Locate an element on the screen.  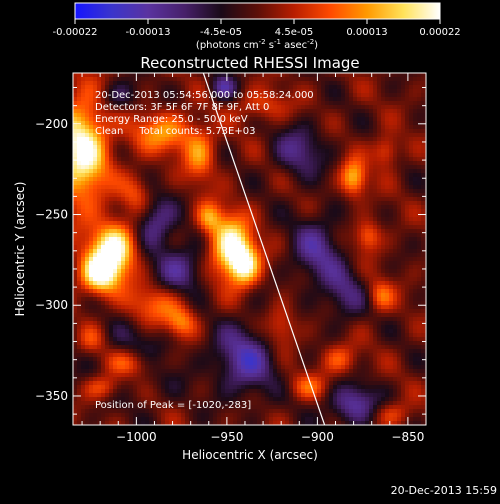
y-tick-labels: −350 −300 −250 −200 is located at coordinates (51, 260).